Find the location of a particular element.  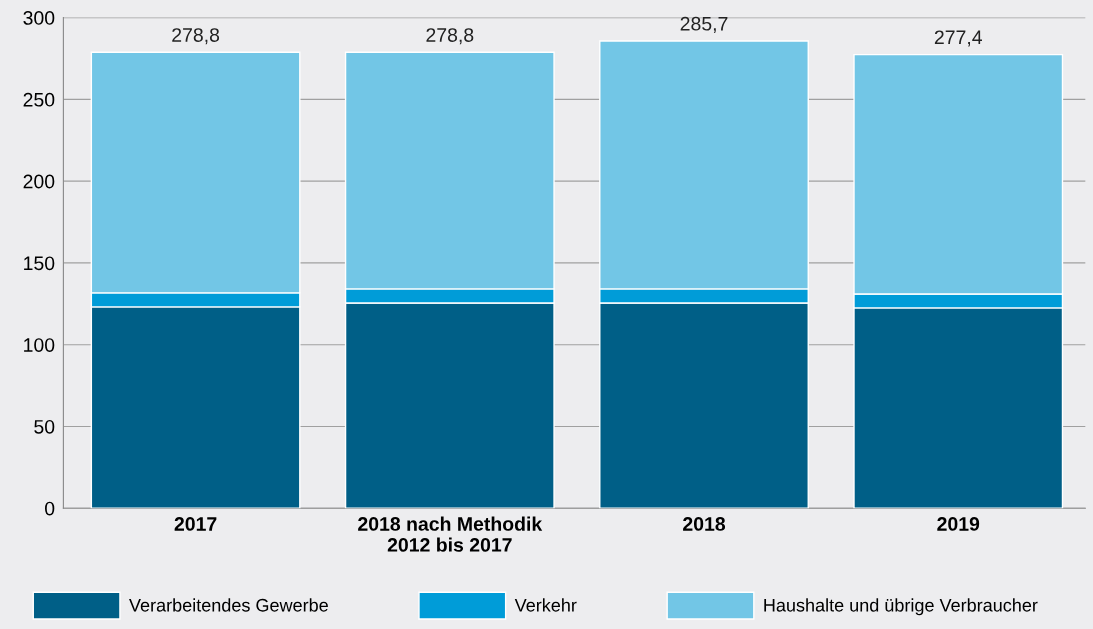

x-tick-label: 2019 is located at coordinates (958, 524).